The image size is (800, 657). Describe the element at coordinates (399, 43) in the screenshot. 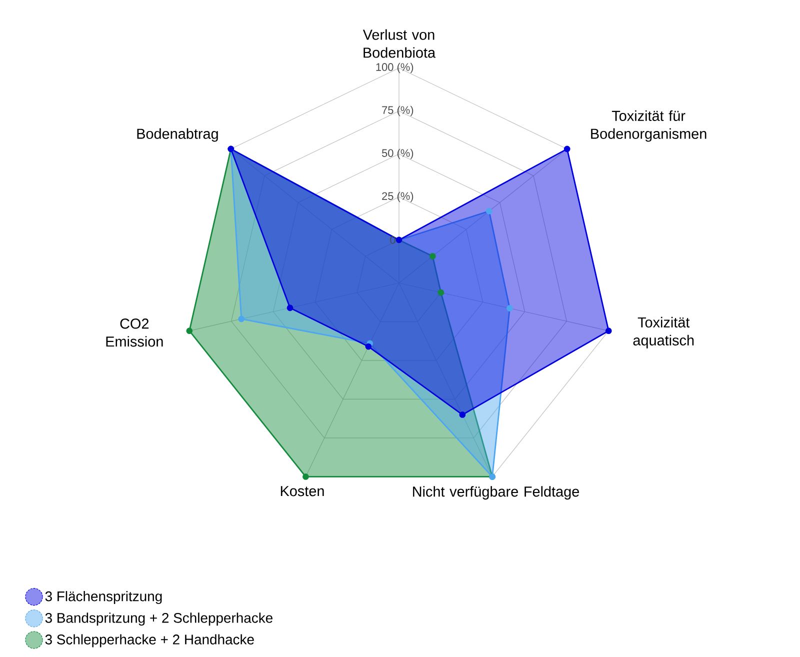

I see `spoke-label: Verlust von Bodenbiota` at that location.